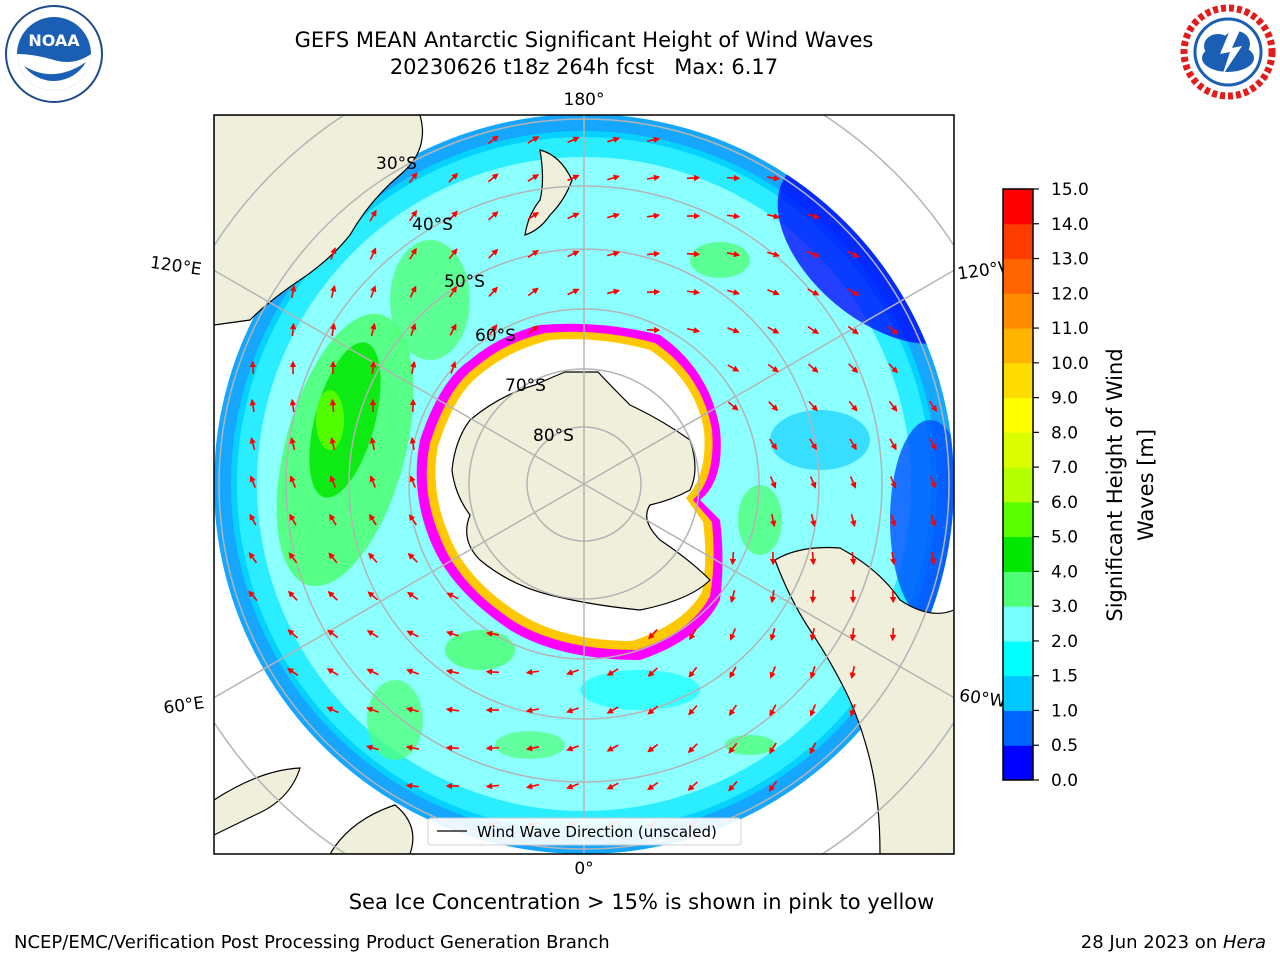  Describe the element at coordinates (1064, 711) in the screenshot. I see `colorbar-tick-label: 1.0` at that location.